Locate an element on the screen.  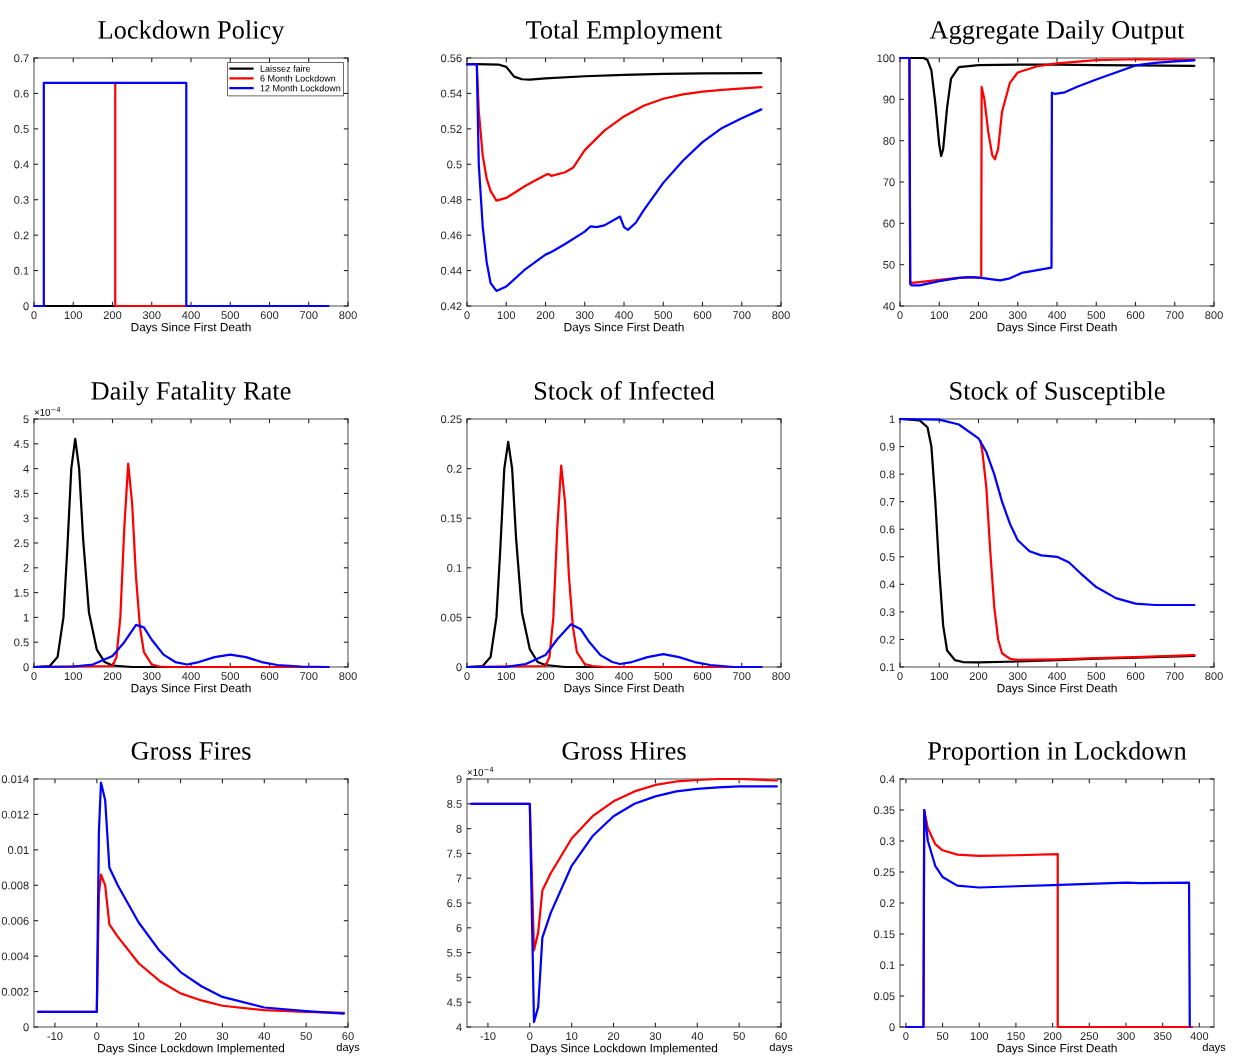
y-tick-label: 0.15 is located at coordinates (884, 934).